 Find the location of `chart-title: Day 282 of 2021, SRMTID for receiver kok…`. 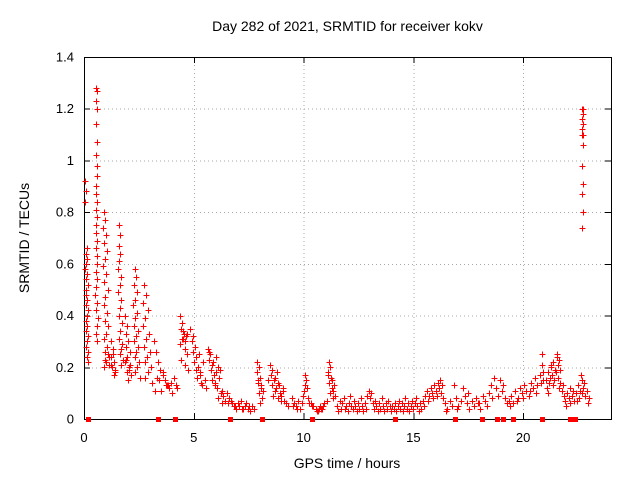

chart-title: Day 282 of 2021, SRMTID for receiver kok… is located at coordinates (347, 26).